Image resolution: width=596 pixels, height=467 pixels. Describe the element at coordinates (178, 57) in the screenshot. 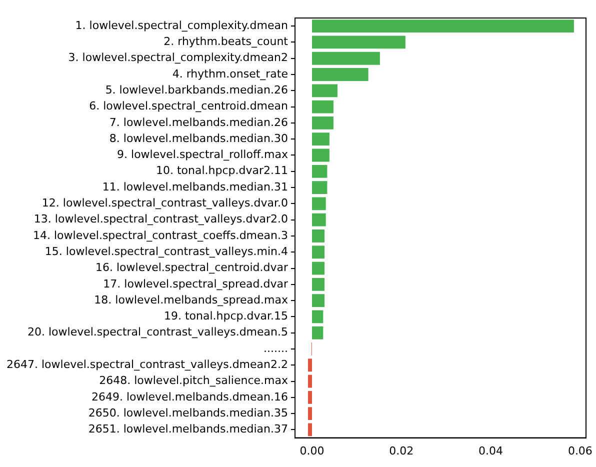

I see `y-tick-label: 3. lowlevel.spectral_complexity.dmean2` at that location.